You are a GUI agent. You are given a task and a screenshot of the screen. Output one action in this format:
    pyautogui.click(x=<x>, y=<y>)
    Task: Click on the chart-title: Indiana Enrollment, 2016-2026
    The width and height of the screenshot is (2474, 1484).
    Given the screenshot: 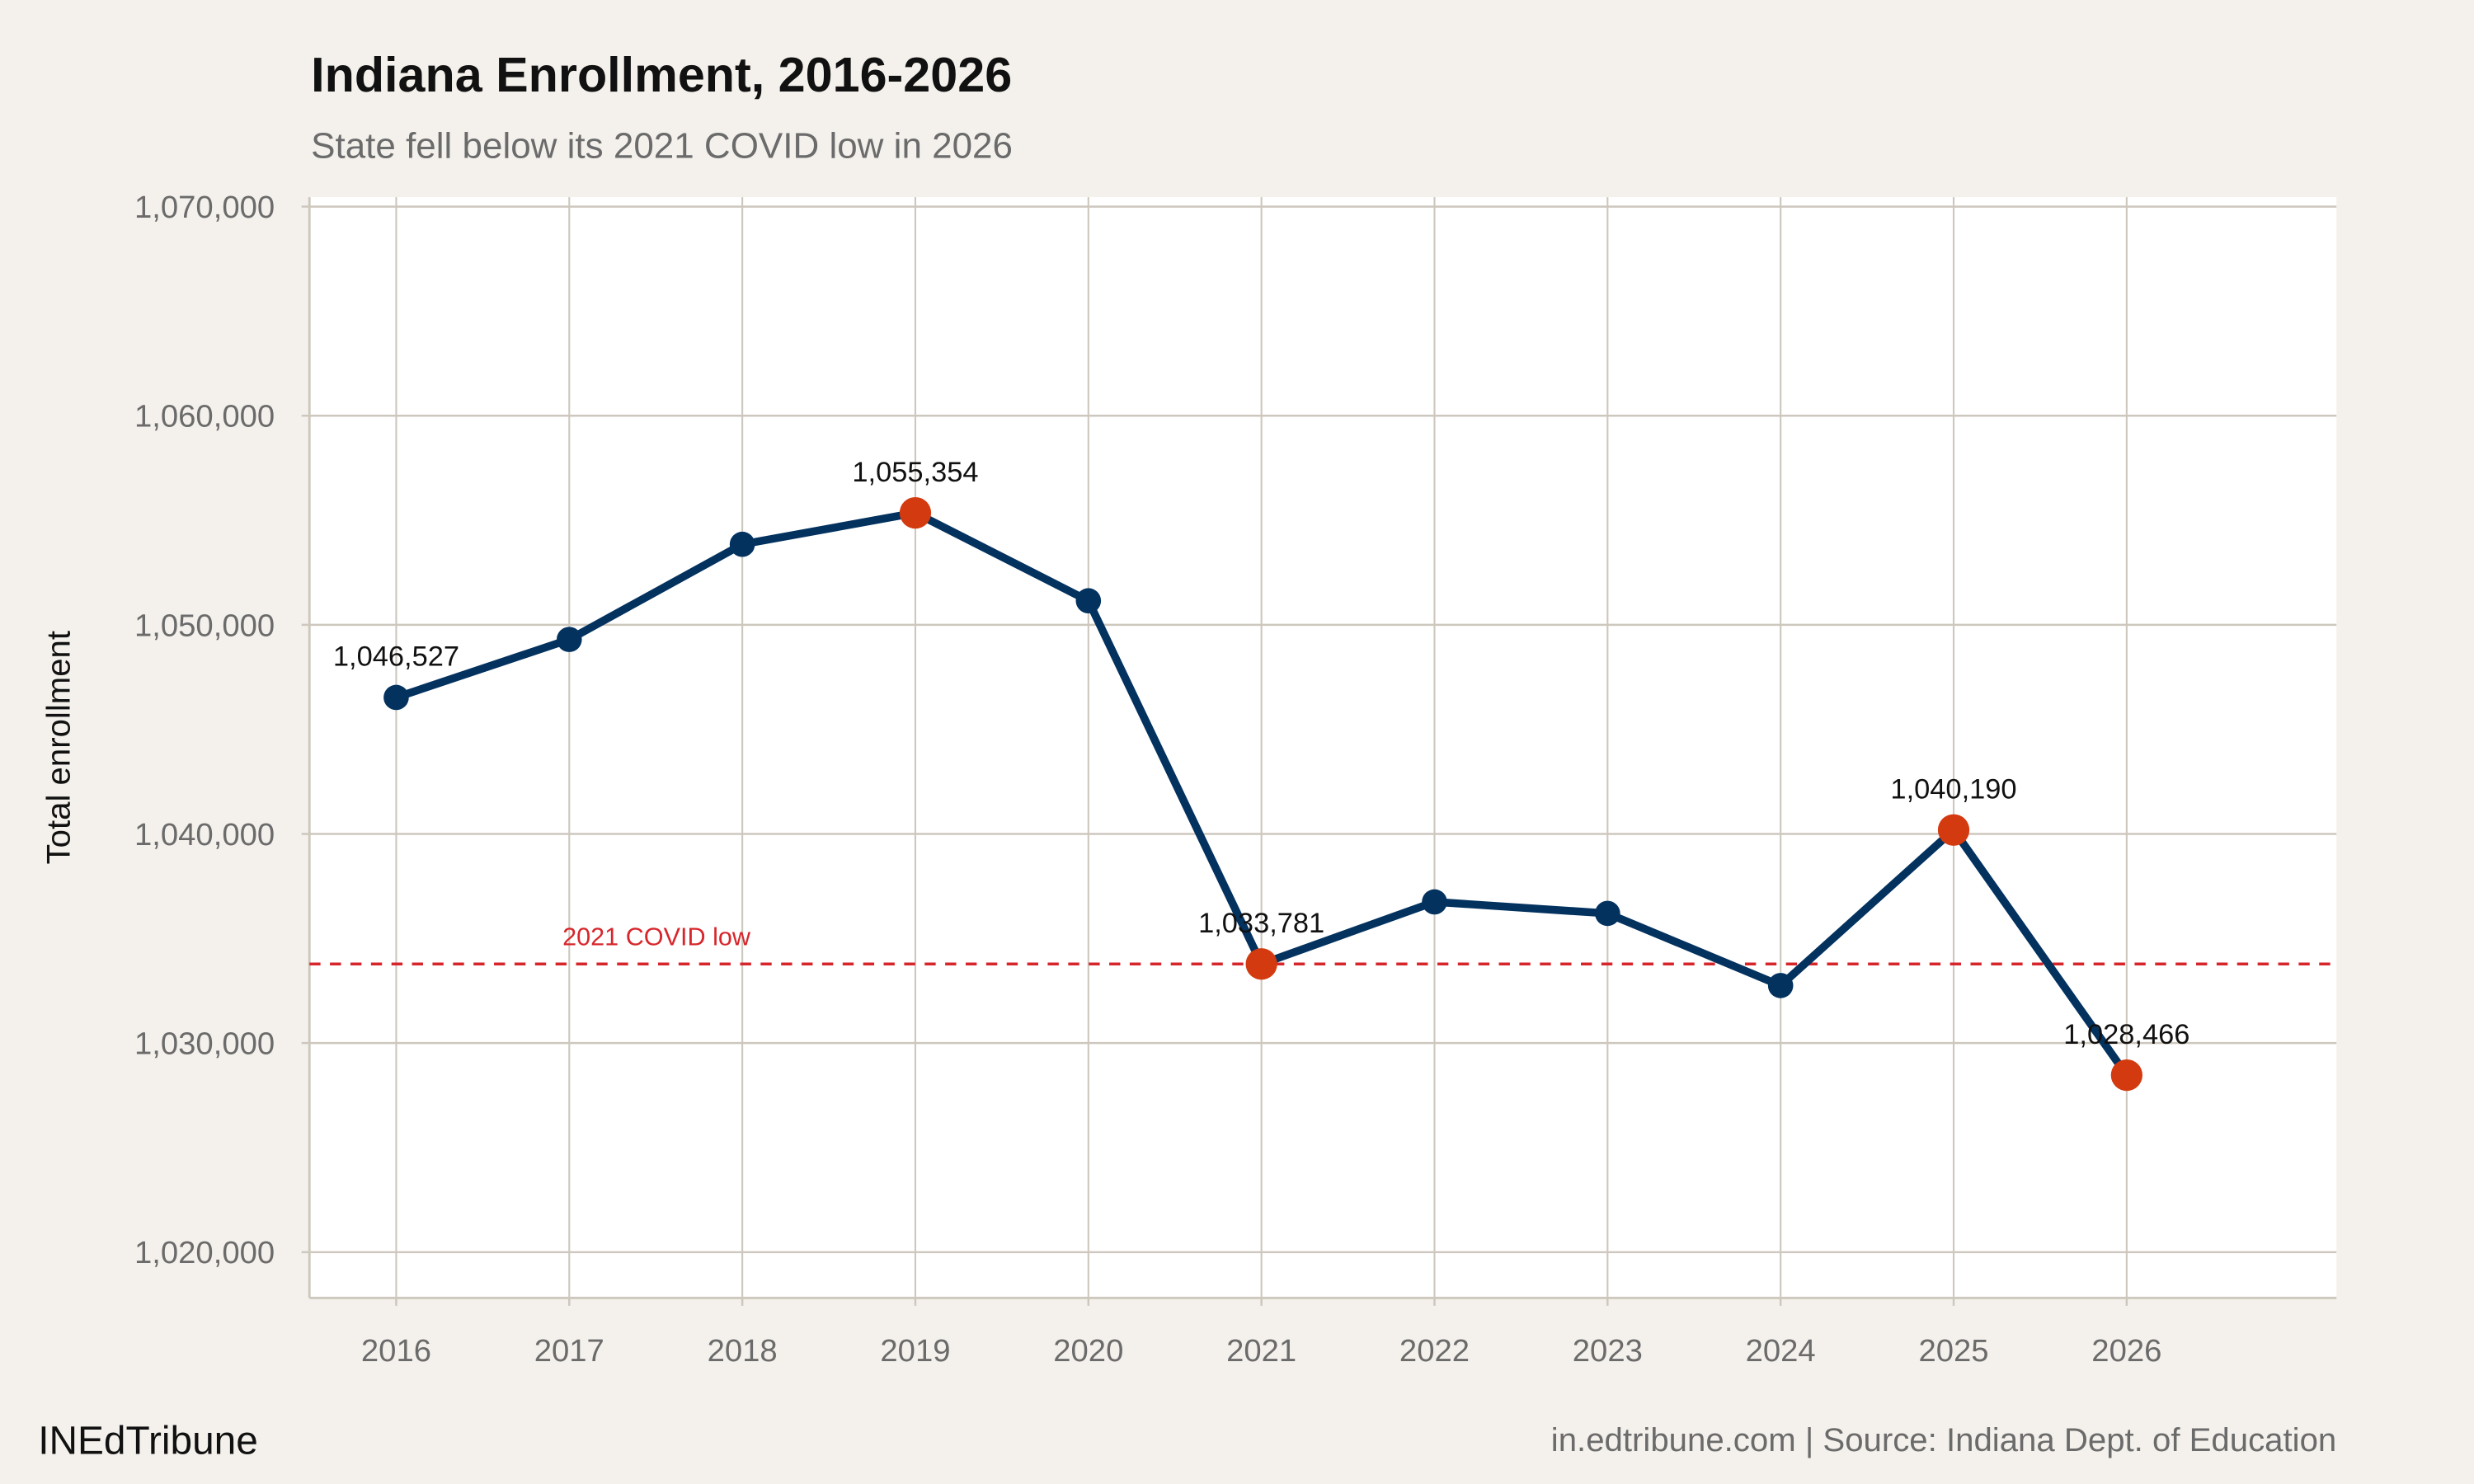 What is the action you would take?
    pyautogui.click(x=661, y=74)
    